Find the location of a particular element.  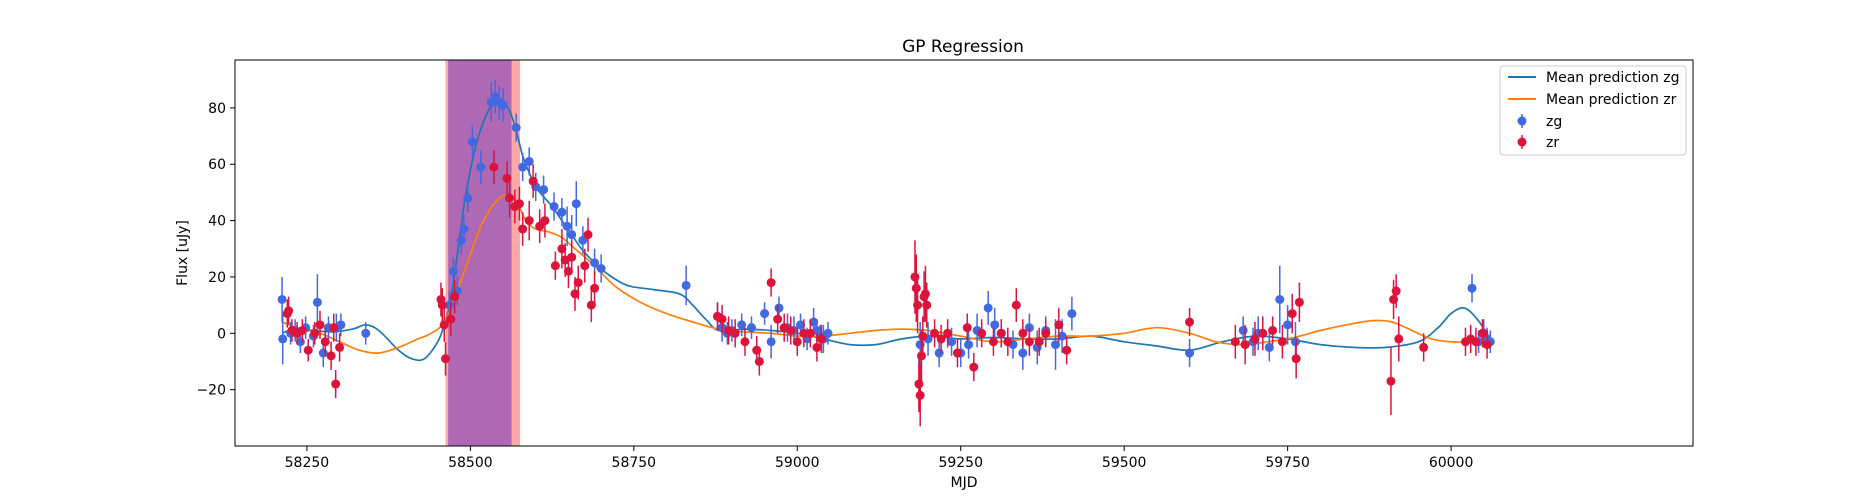

legend-box is located at coordinates (1593, 110).